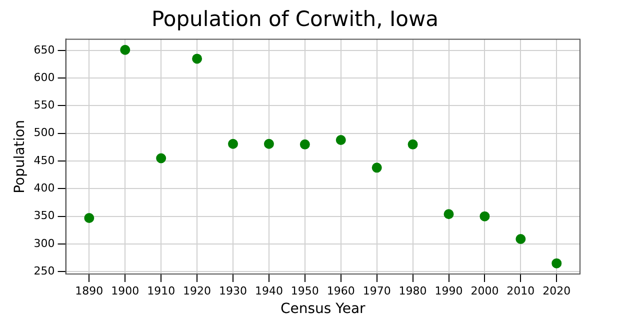  Describe the element at coordinates (484, 291) in the screenshot. I see `x-tick-label: 2000` at that location.